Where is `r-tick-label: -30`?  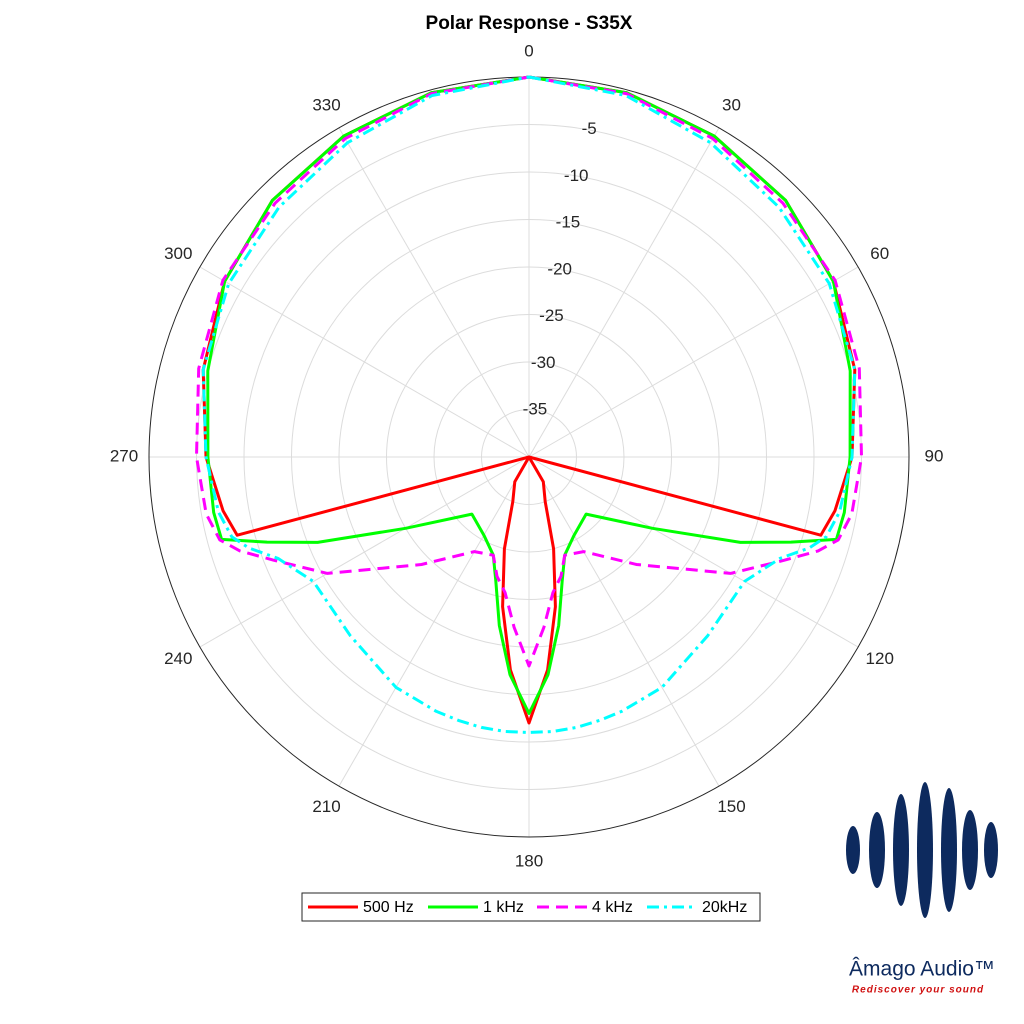 r-tick-label: -30 is located at coordinates (543, 362).